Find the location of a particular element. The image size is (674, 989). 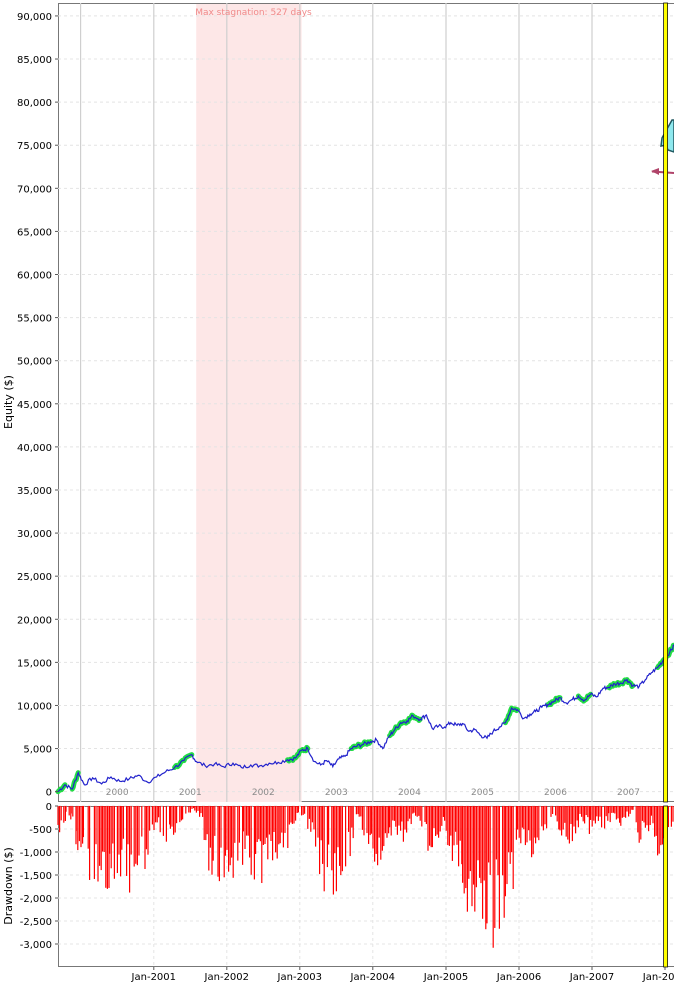

equity-tick-label: 80,000 is located at coordinates (34, 103).